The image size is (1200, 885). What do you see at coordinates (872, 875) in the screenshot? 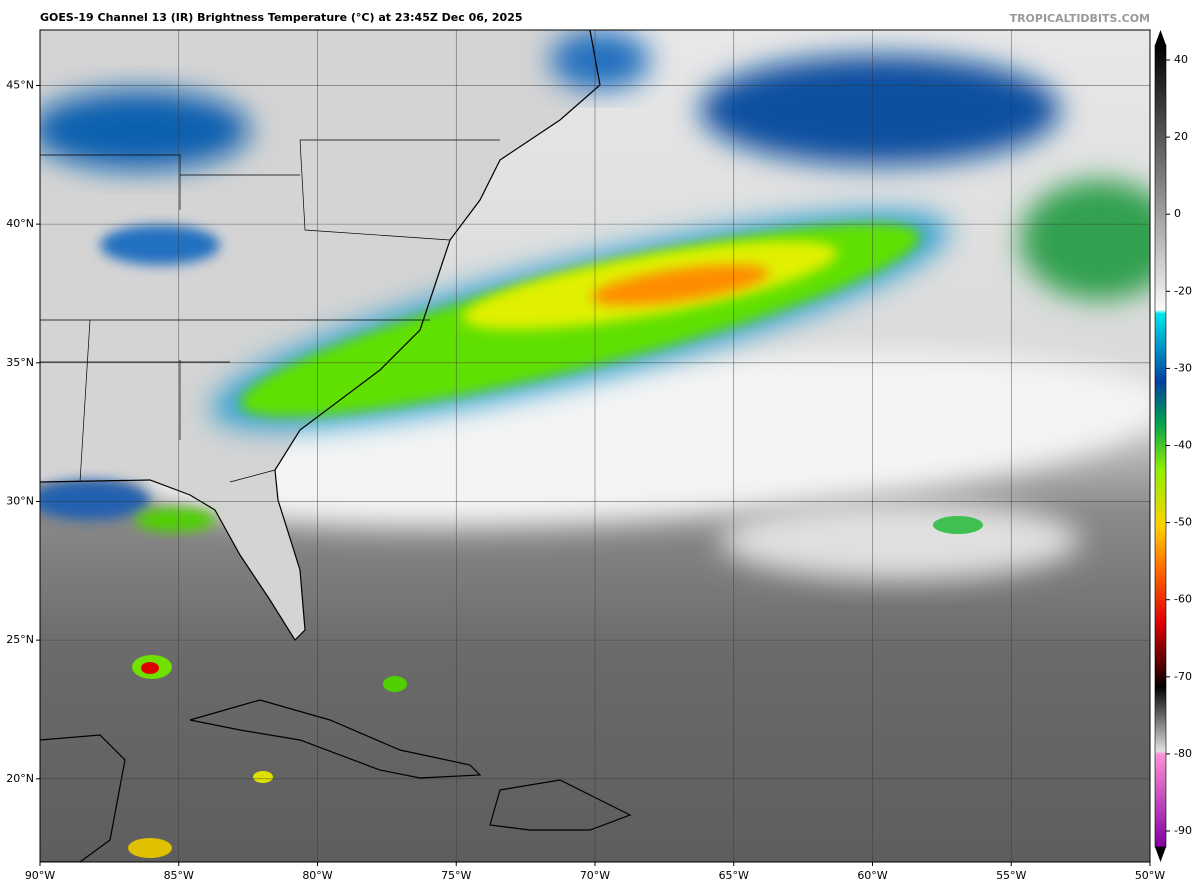
I see `lon-tick-label: 60°W` at bounding box center [872, 875].